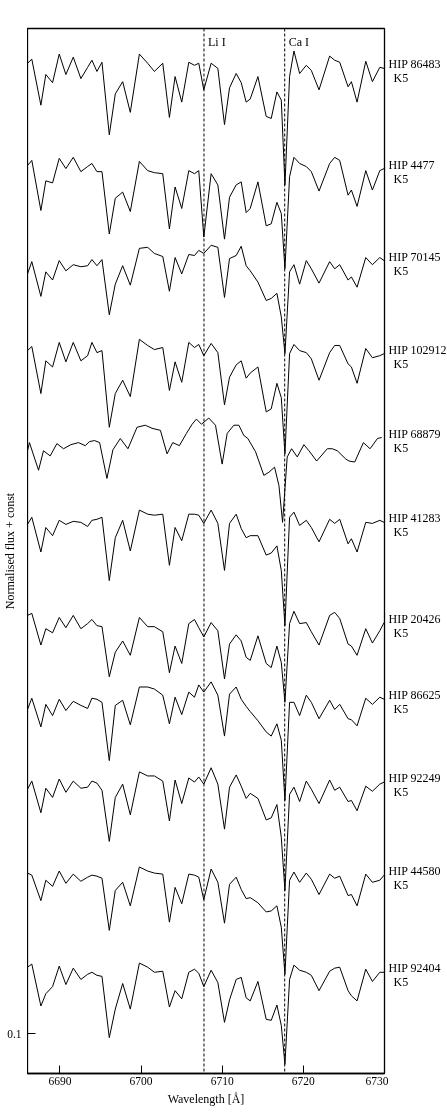 Image resolution: width=447 pixels, height=1117 pixels. What do you see at coordinates (14, 1033) in the screenshot?
I see `text: 0.1` at bounding box center [14, 1033].